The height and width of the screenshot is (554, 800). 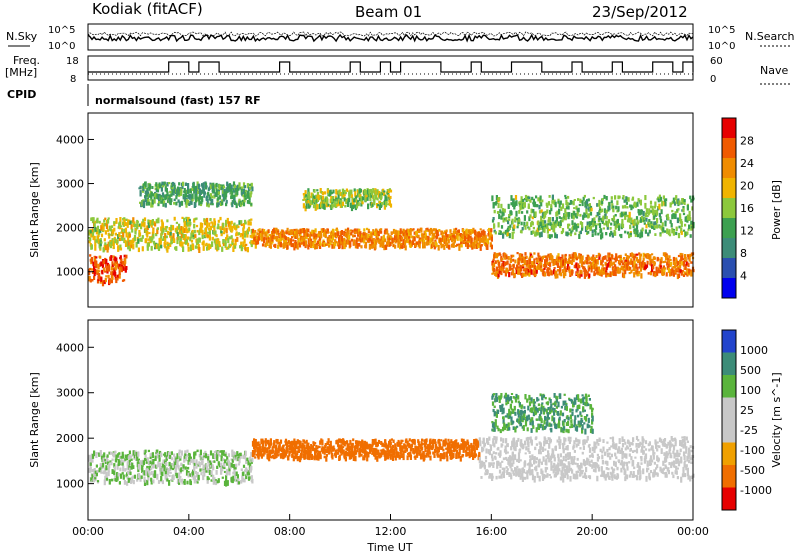 I want to click on freq-unit: [MHz], so click(x=21, y=72).